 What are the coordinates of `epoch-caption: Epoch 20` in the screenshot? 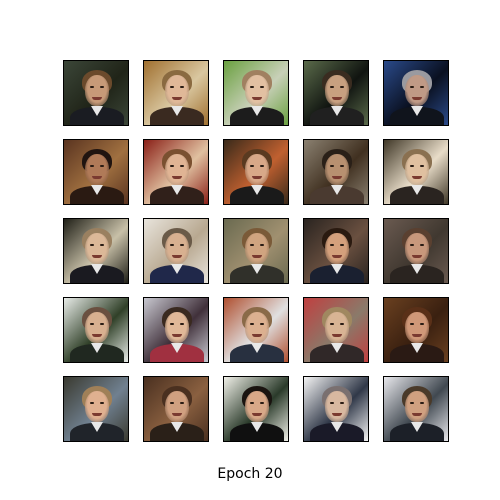 It's located at (250, 474).